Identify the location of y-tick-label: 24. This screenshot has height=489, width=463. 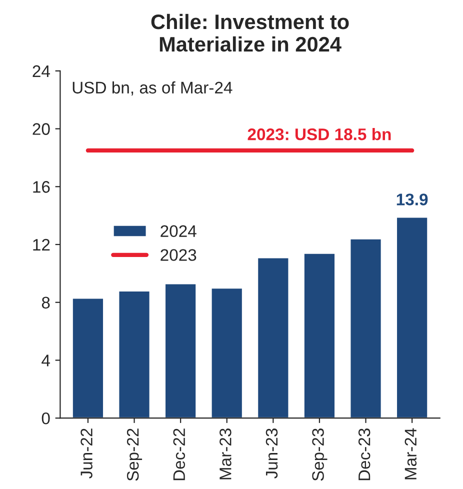
(41, 71).